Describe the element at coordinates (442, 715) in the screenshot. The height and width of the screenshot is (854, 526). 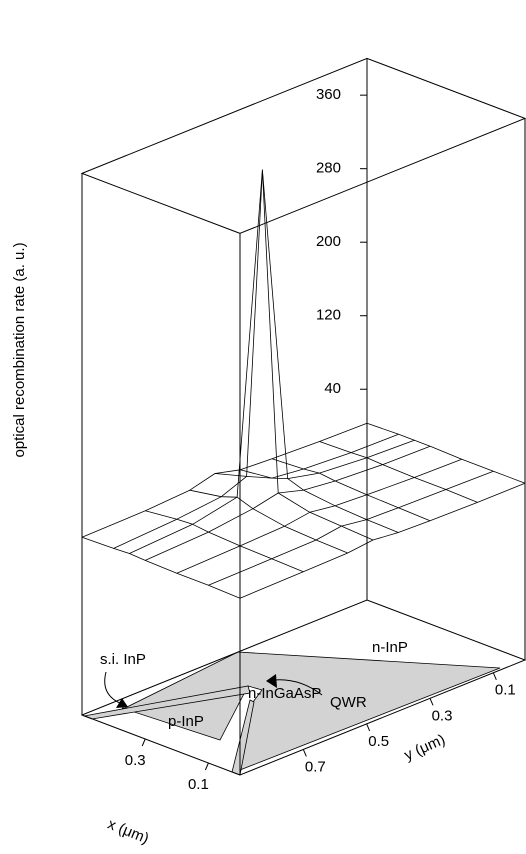
I see `y-tick-label: 0.3` at that location.